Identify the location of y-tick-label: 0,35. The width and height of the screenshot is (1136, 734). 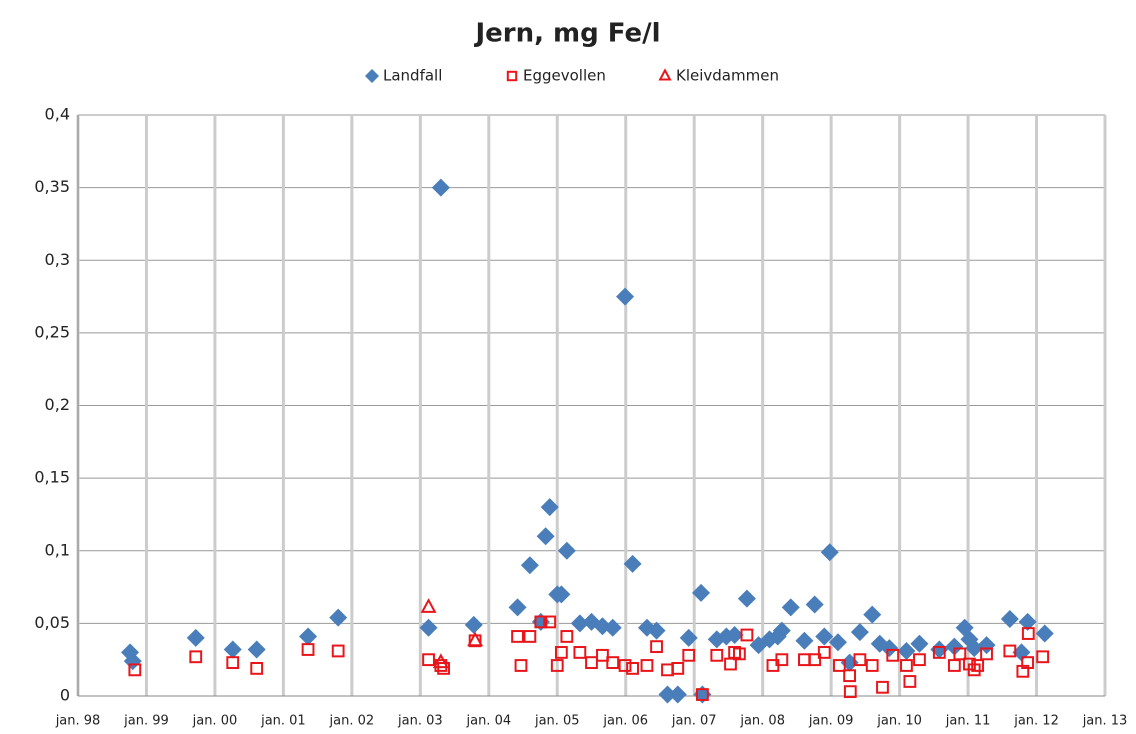
(52, 186).